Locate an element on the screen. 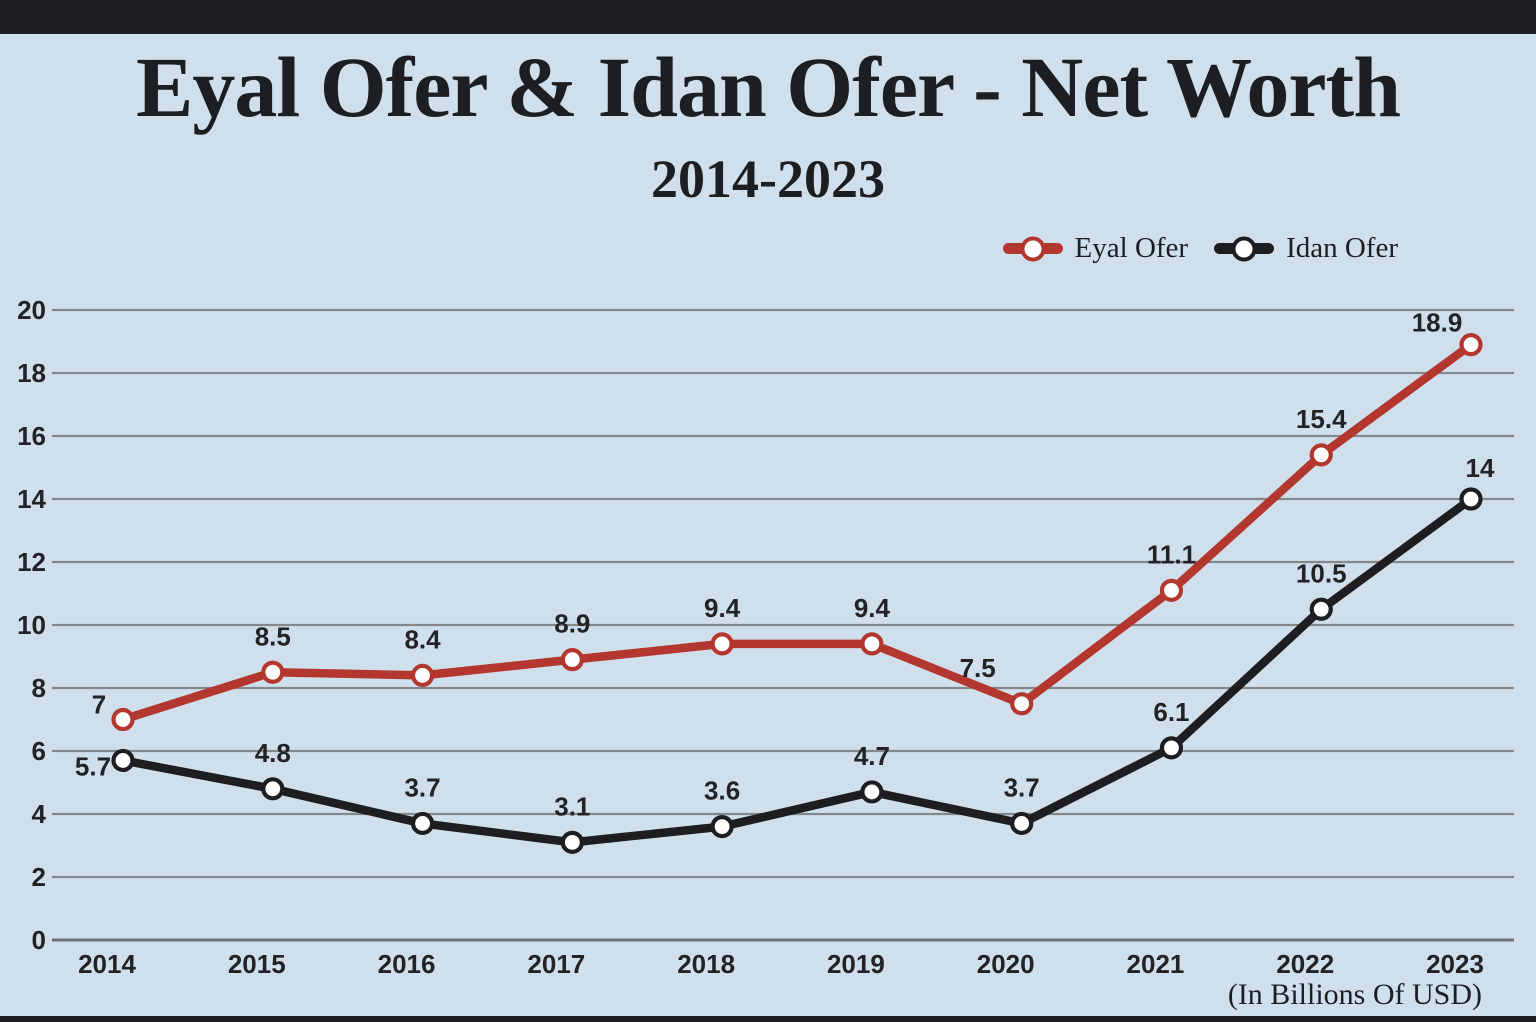 This screenshot has height=1022, width=1536. value-label: 11.1 is located at coordinates (1171, 554).